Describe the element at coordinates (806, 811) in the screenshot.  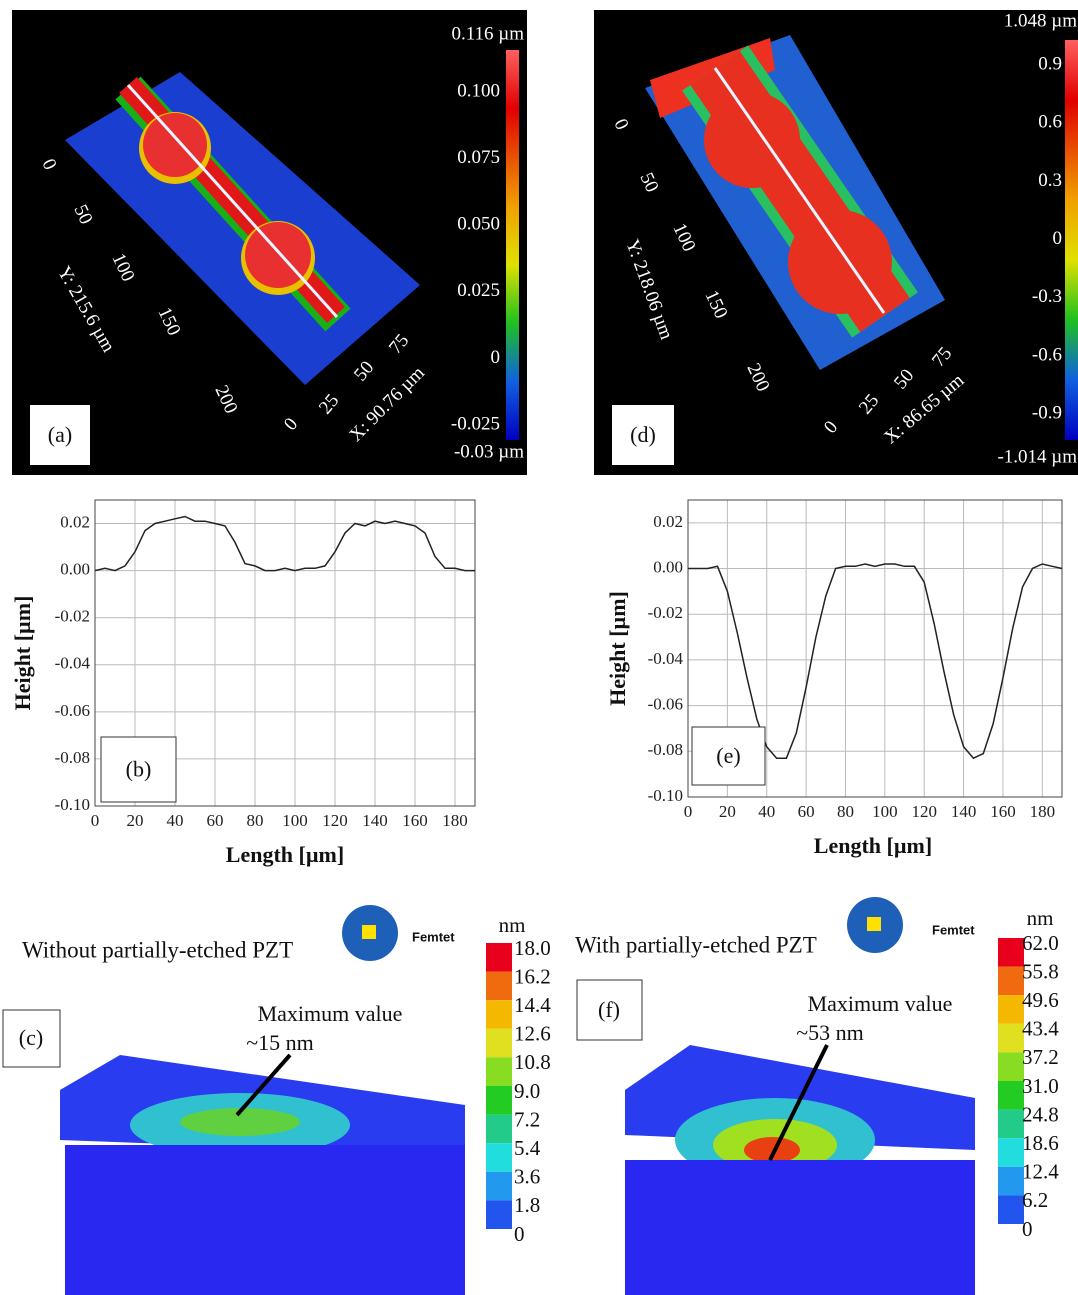
I see `x-tick-label: 60` at that location.